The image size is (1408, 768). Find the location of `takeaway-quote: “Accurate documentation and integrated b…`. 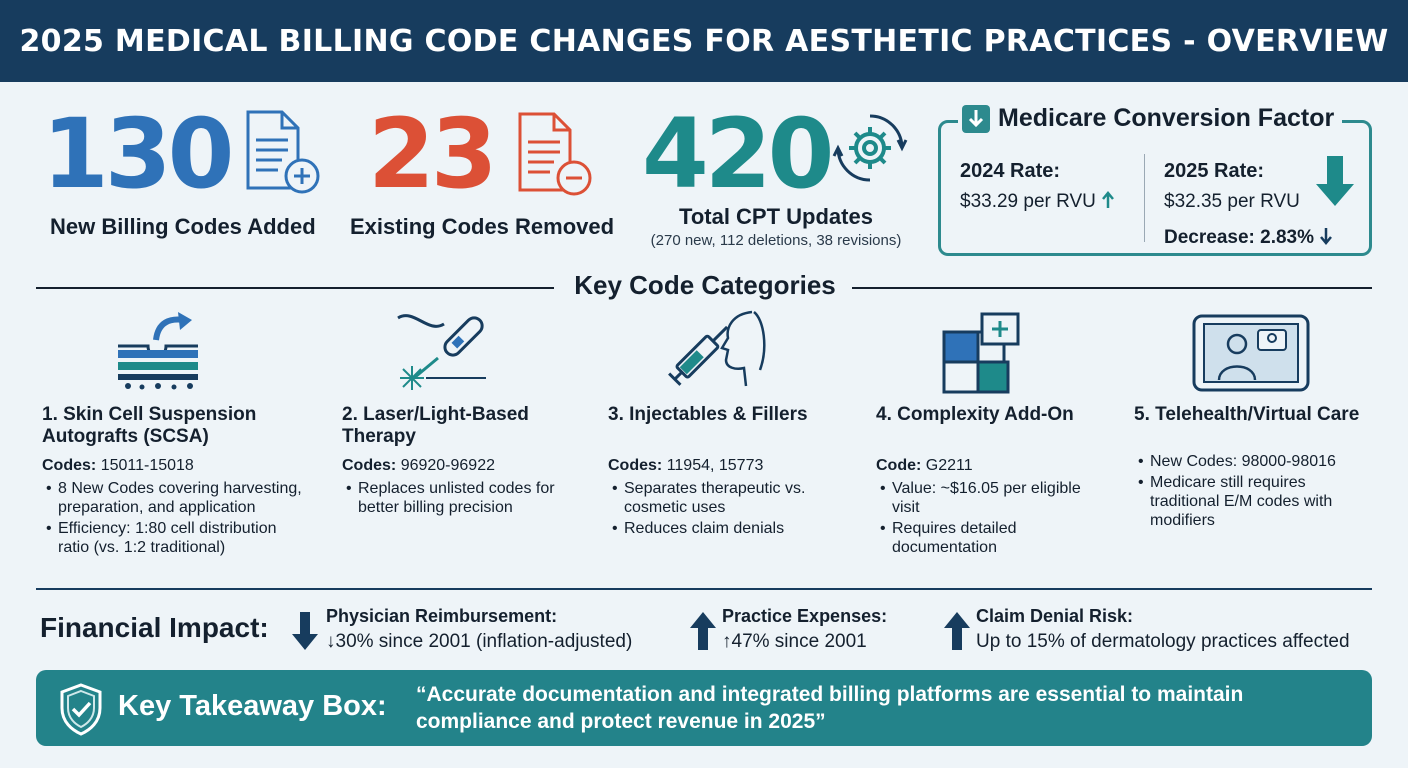

takeaway-quote: “Accurate documentation and integrated b… is located at coordinates (830, 708).